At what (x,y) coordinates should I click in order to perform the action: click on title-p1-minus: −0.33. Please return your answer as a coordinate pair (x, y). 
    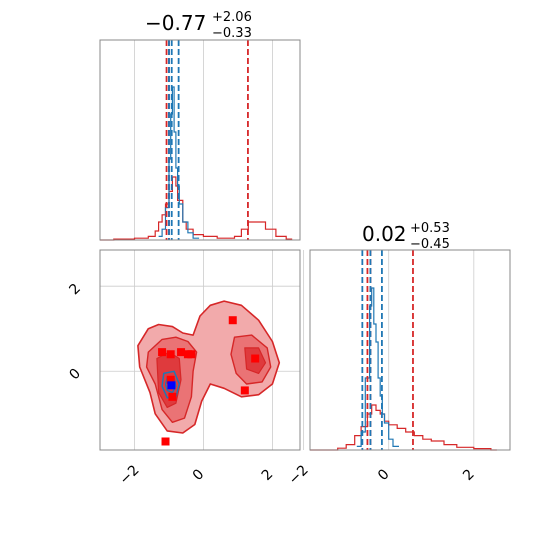
    Looking at the image, I should click on (232, 33).